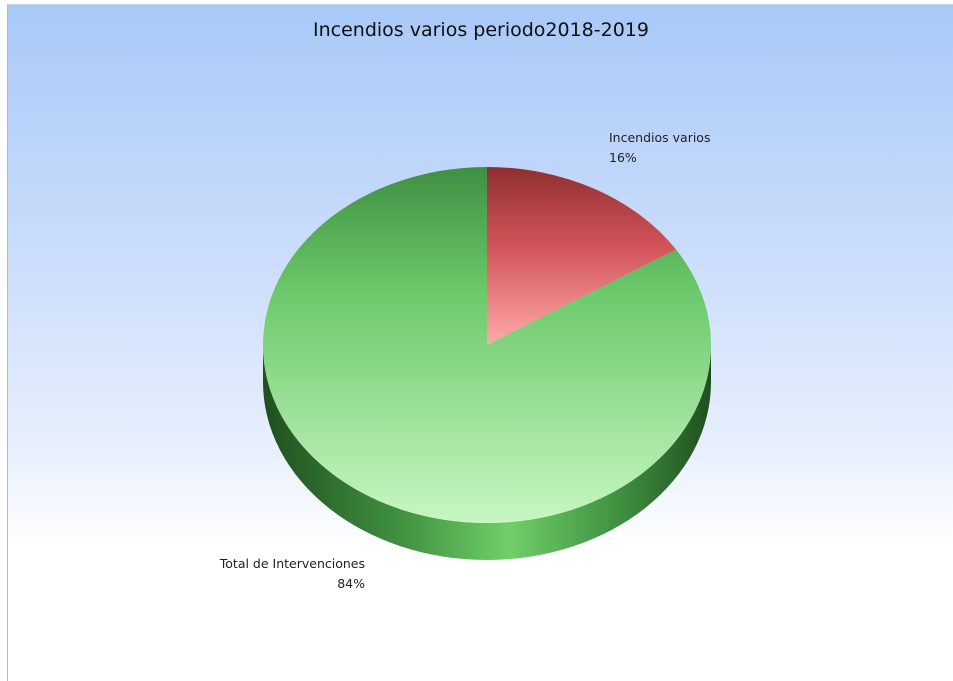 The width and height of the screenshot is (953, 681). I want to click on slice-percent-total-de-intervenciones: 84%, so click(351, 583).